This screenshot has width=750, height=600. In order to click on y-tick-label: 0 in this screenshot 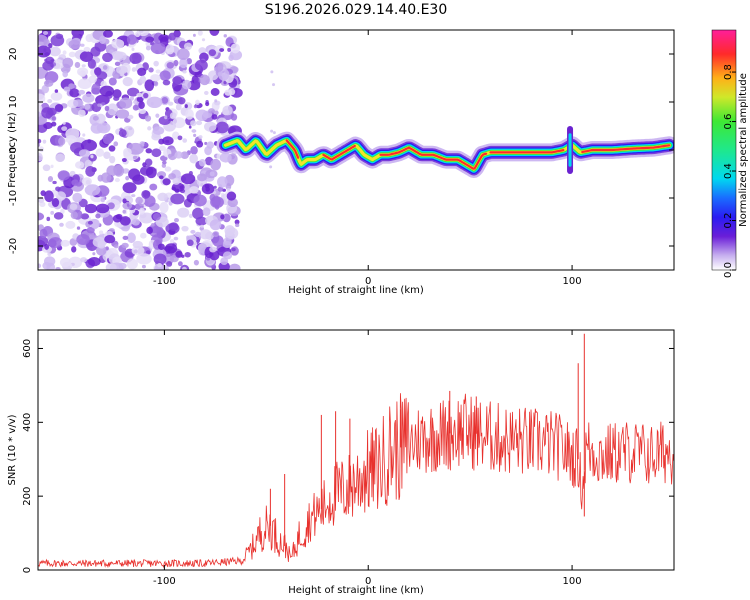, I will do `click(27, 570)`.